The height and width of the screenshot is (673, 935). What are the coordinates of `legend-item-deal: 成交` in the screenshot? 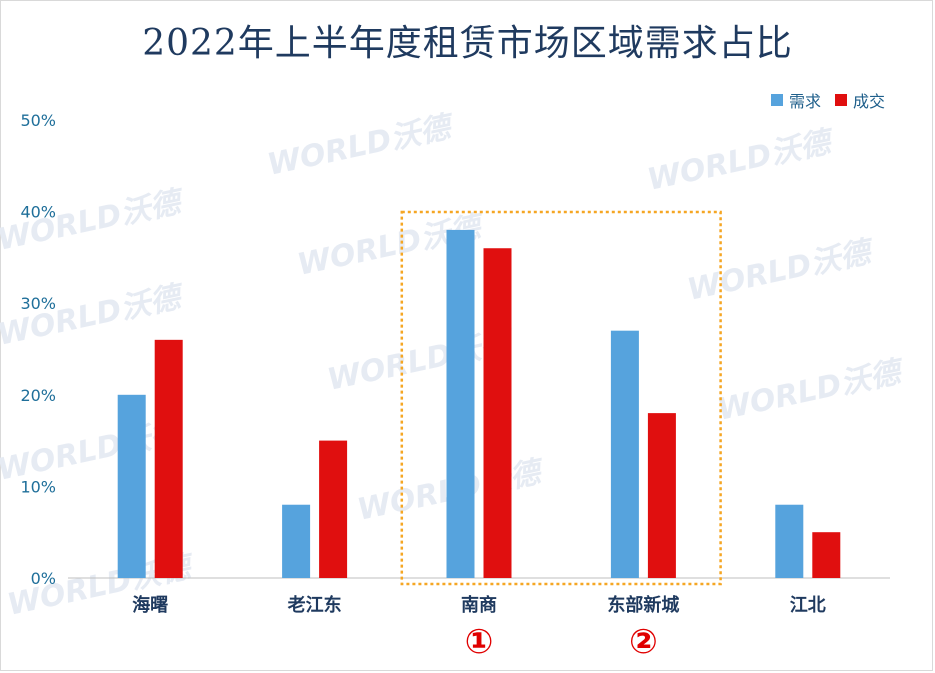 It's located at (859, 100).